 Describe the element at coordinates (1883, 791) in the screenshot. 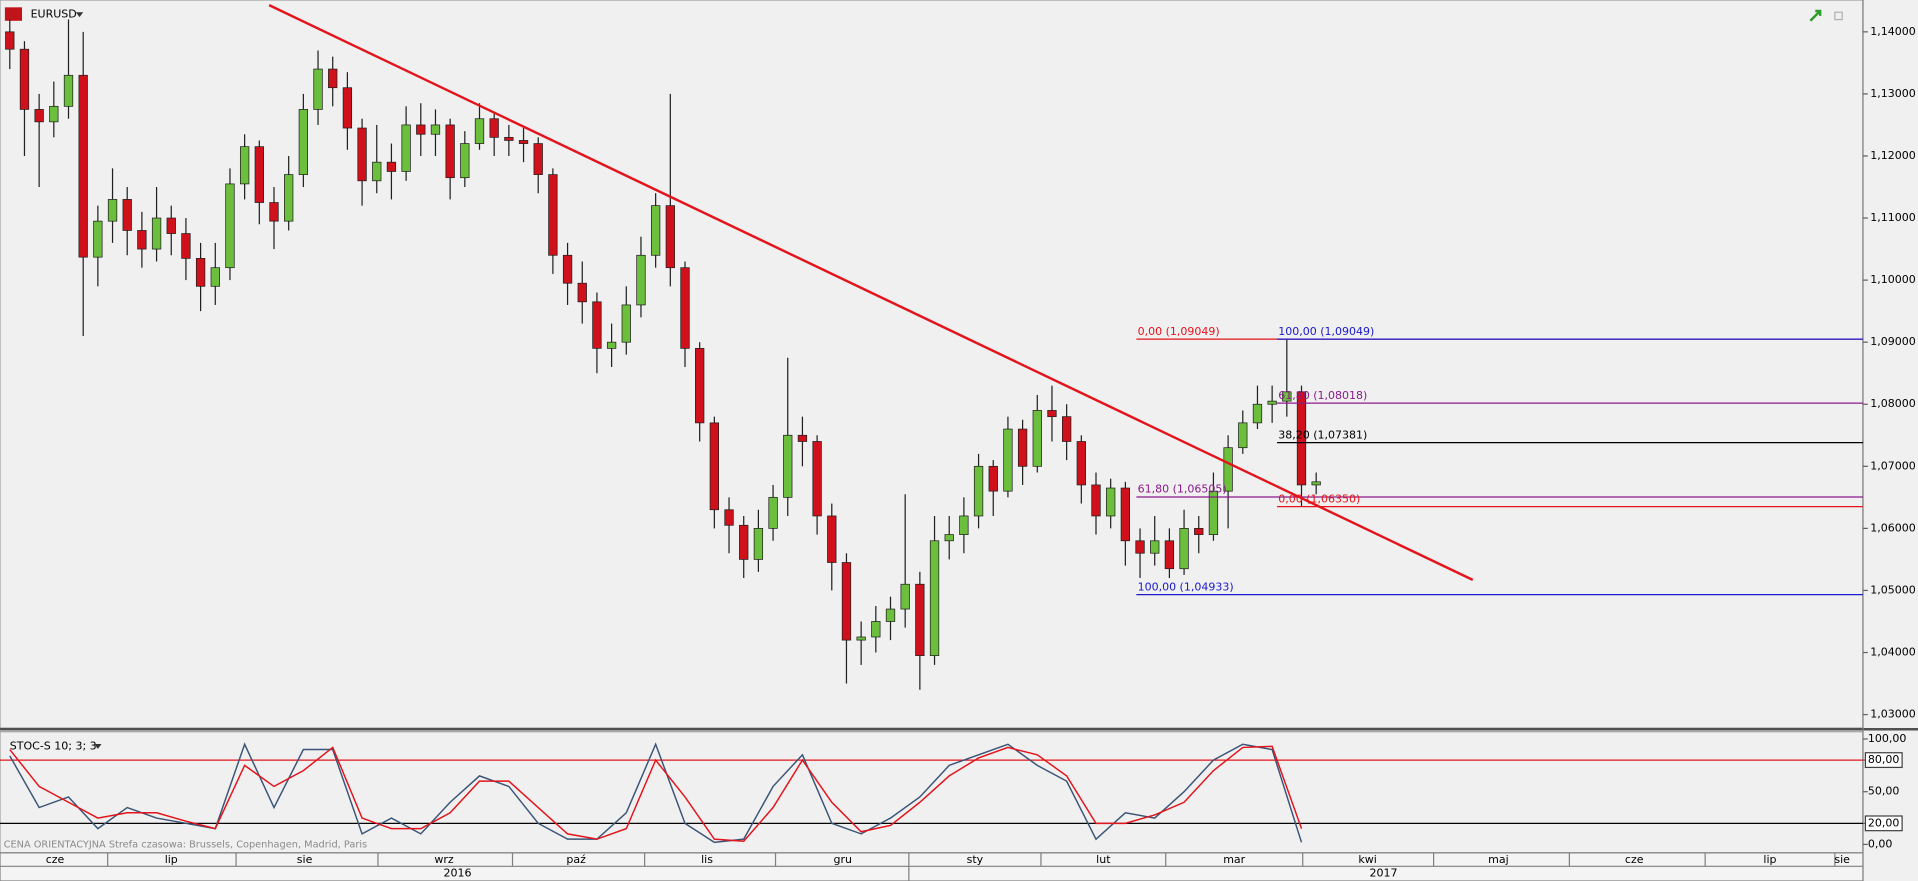

I see `y-tick-label: 50,00` at that location.